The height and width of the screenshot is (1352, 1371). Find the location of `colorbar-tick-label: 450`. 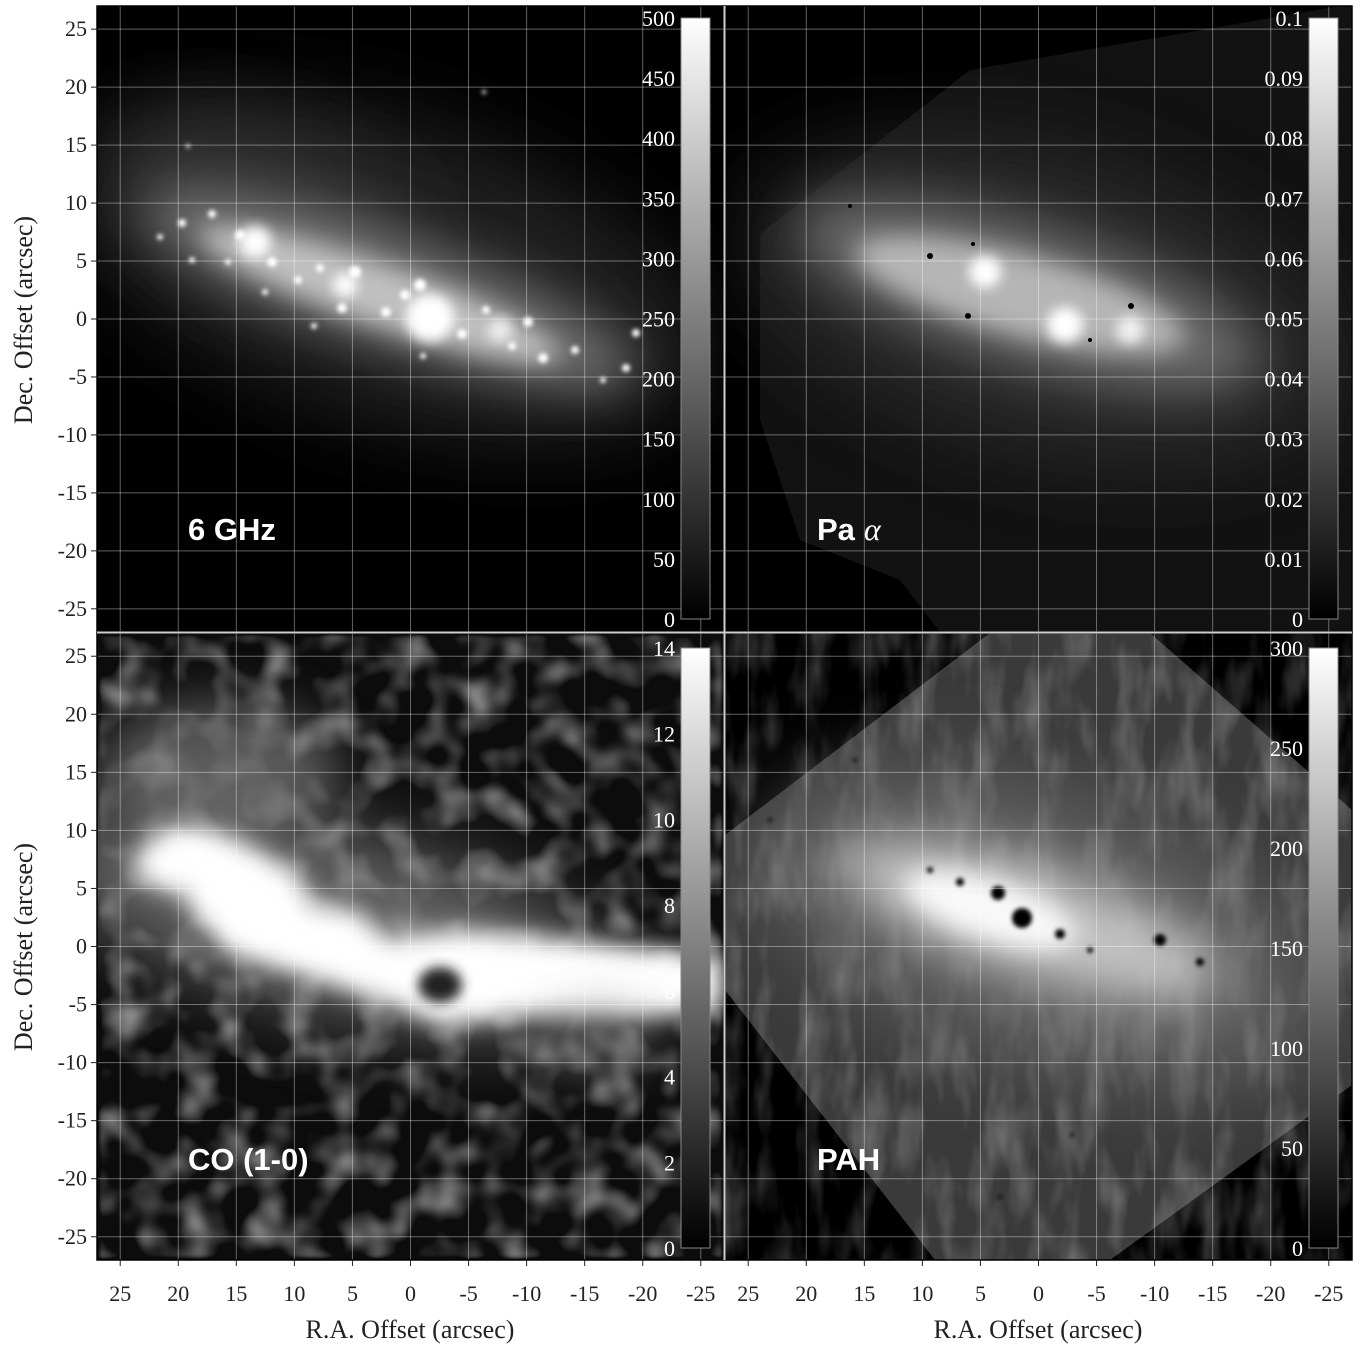

colorbar-tick-label: 450 is located at coordinates (658, 78).